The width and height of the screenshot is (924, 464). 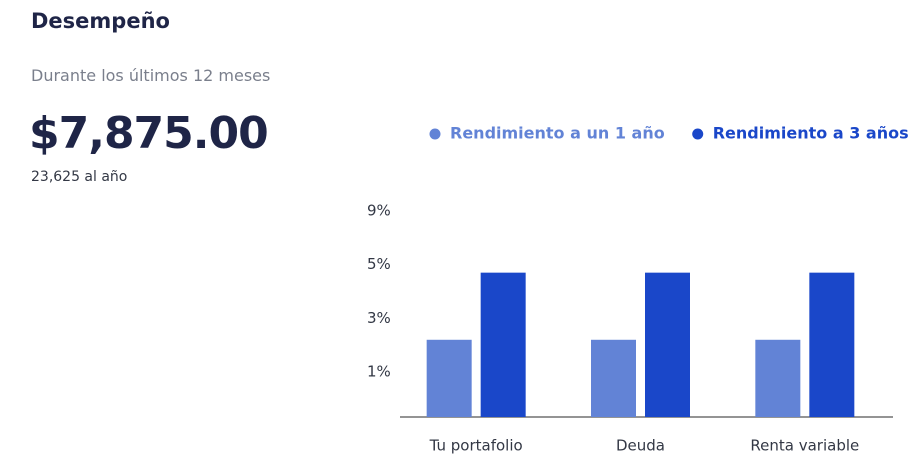 I want to click on y-tick-label: 5%, so click(x=379, y=264).